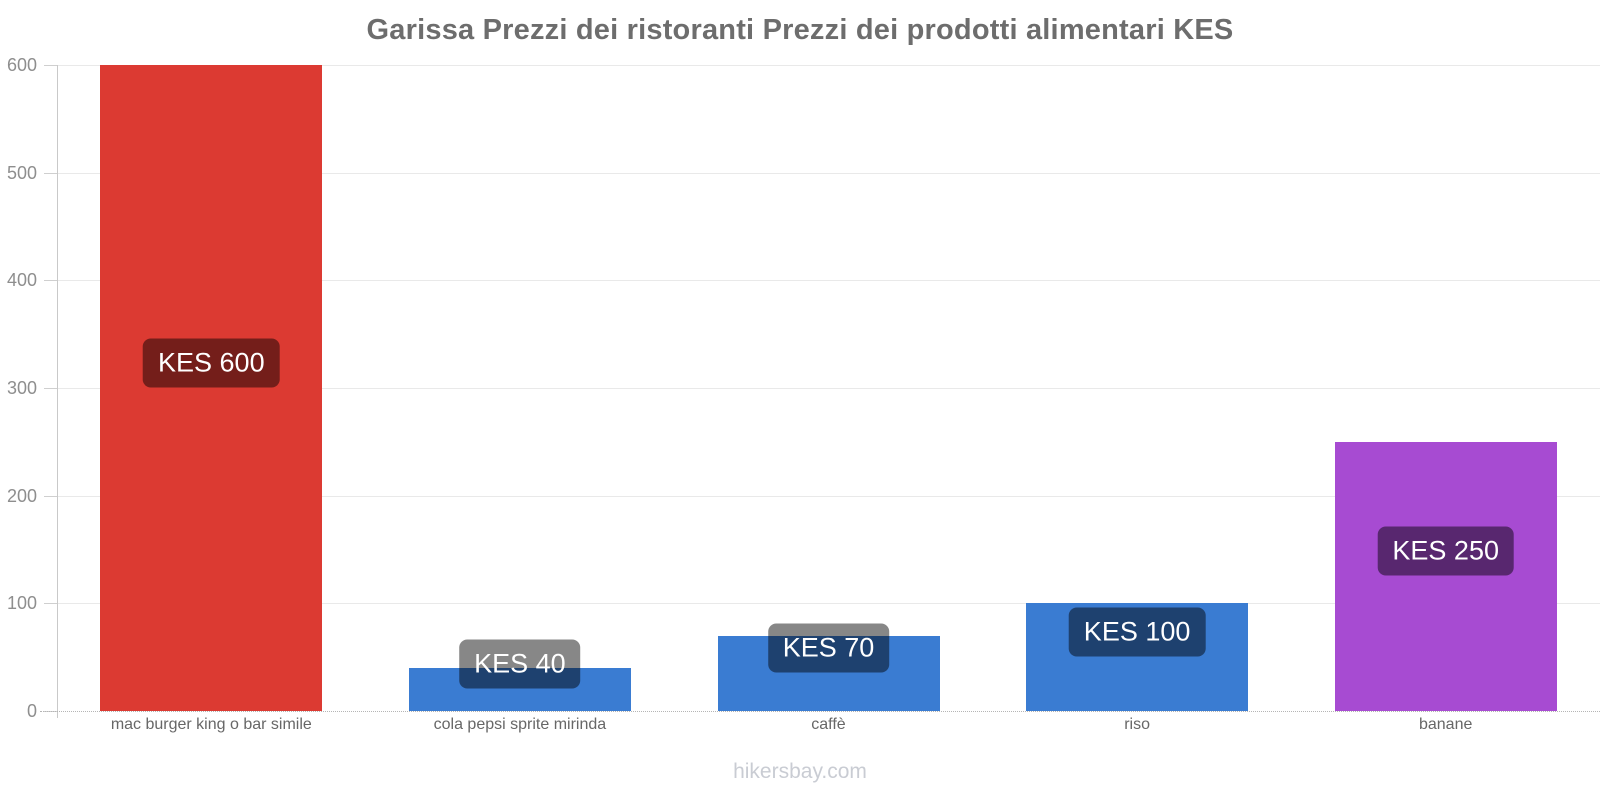 This screenshot has height=800, width=1600. What do you see at coordinates (800, 771) in the screenshot?
I see `watermark-text: hikersbay.com` at bounding box center [800, 771].